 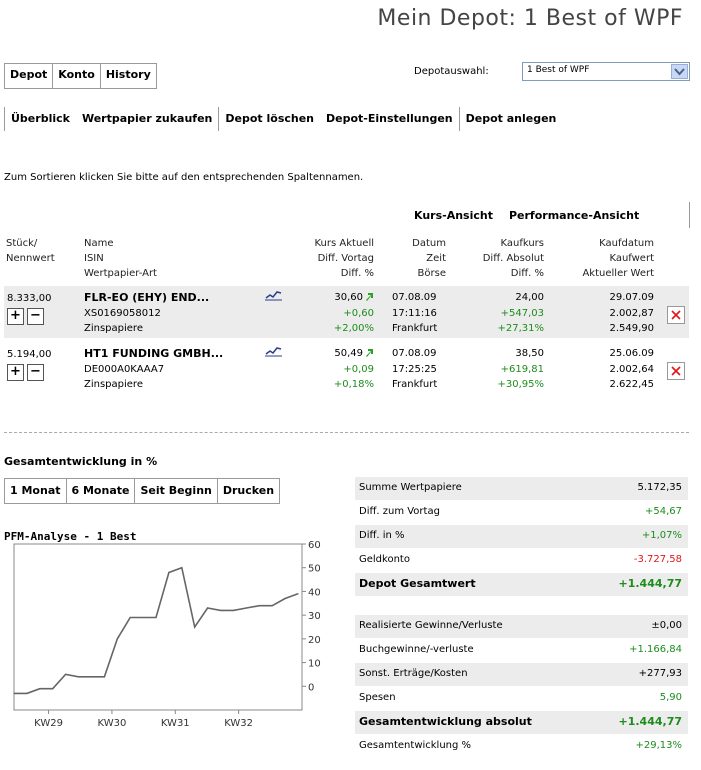 What do you see at coordinates (666, 625) in the screenshot?
I see `summary-value: ±0,00` at bounding box center [666, 625].